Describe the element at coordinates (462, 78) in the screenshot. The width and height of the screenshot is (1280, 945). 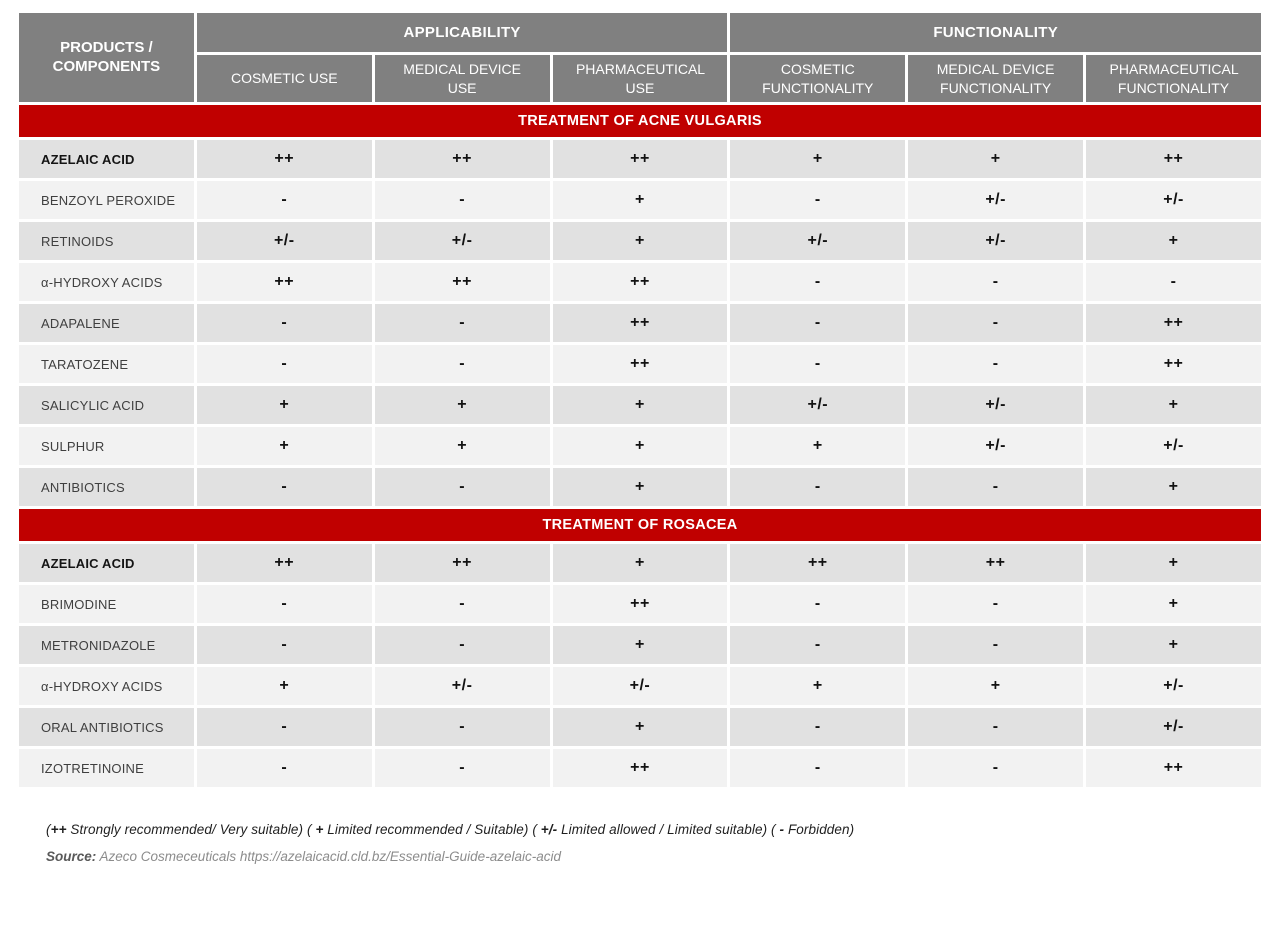
I see `column-header-medical-device-use: MEDICAL DEVICE USE` at that location.